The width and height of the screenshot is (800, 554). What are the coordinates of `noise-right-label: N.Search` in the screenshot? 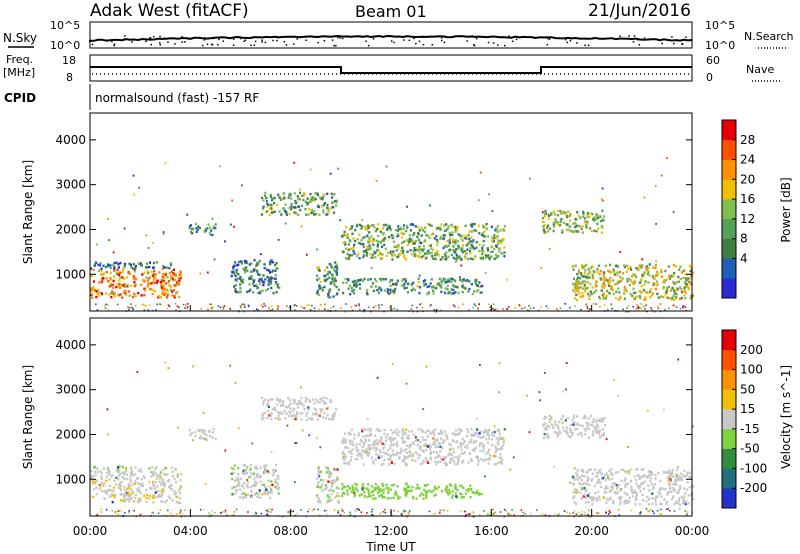 It's located at (769, 36).